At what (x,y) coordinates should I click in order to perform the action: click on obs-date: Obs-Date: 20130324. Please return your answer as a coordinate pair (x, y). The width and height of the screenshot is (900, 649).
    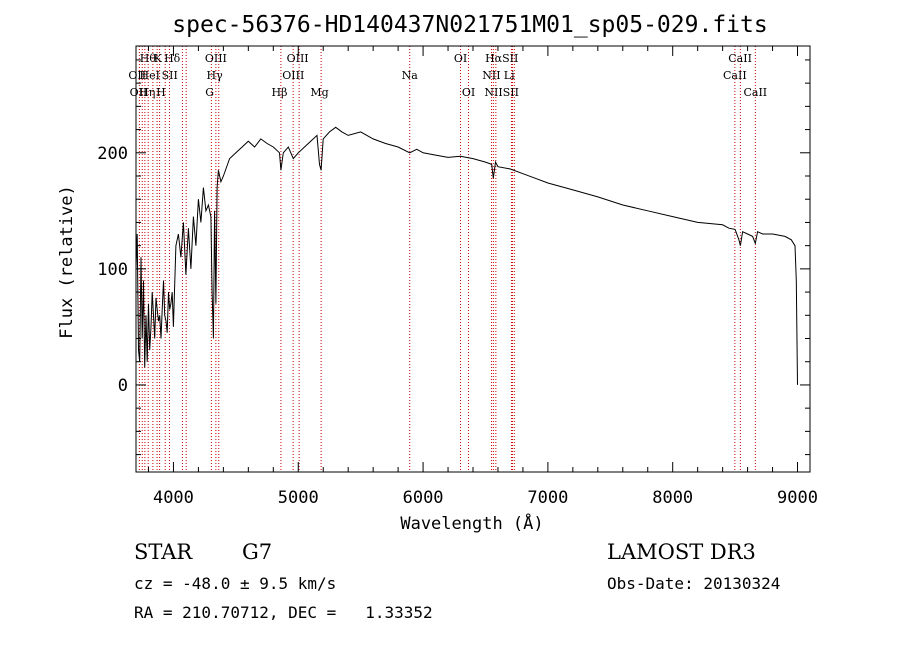
    Looking at the image, I should click on (694, 583).